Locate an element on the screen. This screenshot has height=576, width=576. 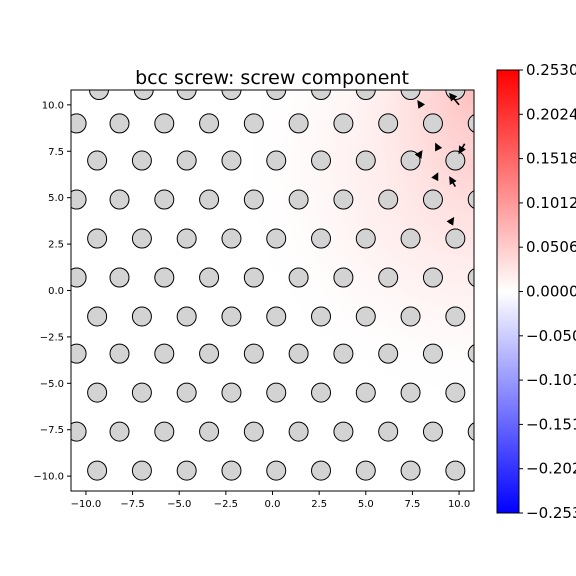
y-tick-label: 7.5 is located at coordinates (56, 152).